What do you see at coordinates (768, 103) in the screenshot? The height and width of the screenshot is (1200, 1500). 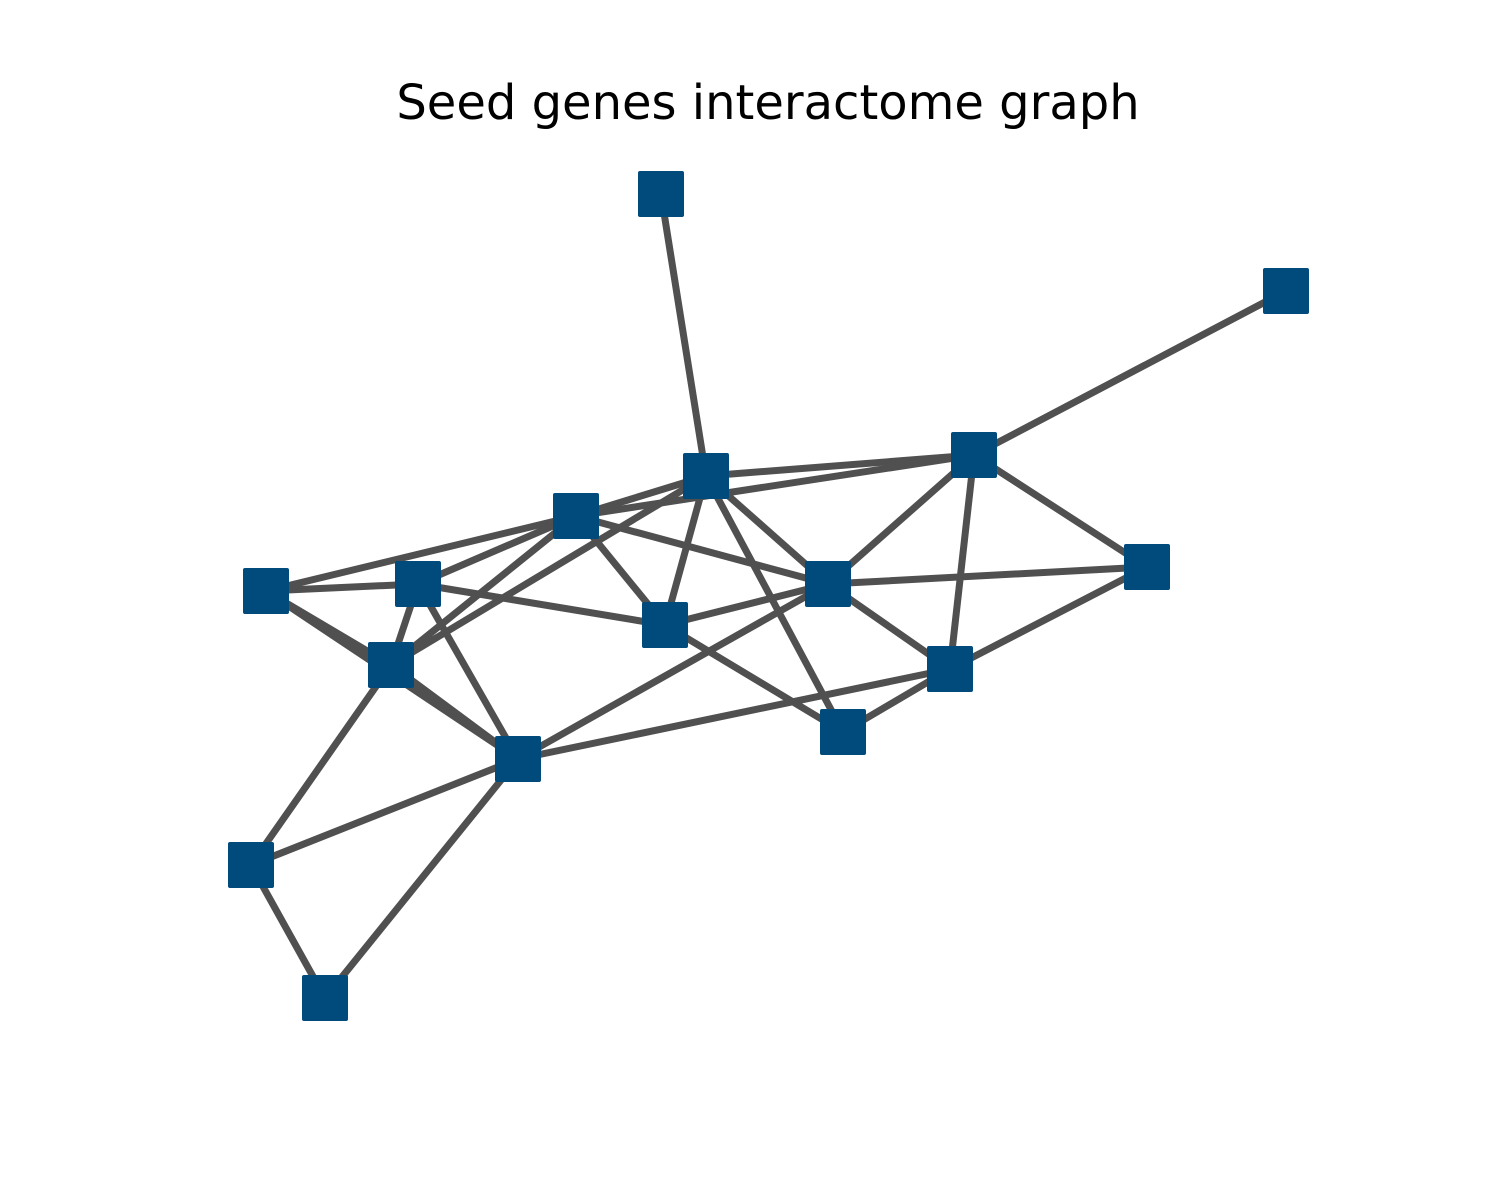 I see `graph-title: Seed genes interactome graph` at bounding box center [768, 103].